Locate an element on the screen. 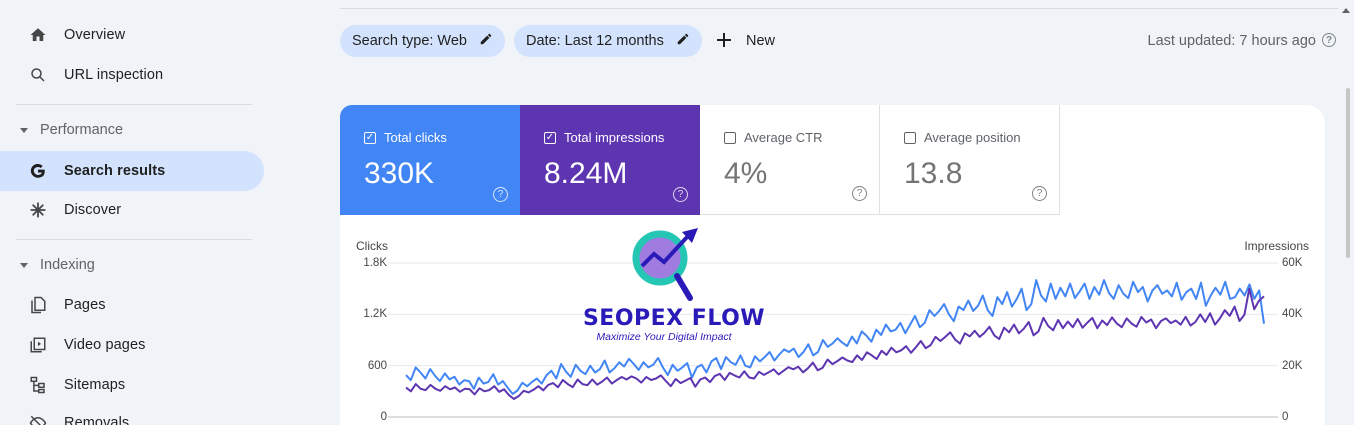 The image size is (1354, 425). date-filter-chip: Date: Last 12 months is located at coordinates (608, 41).